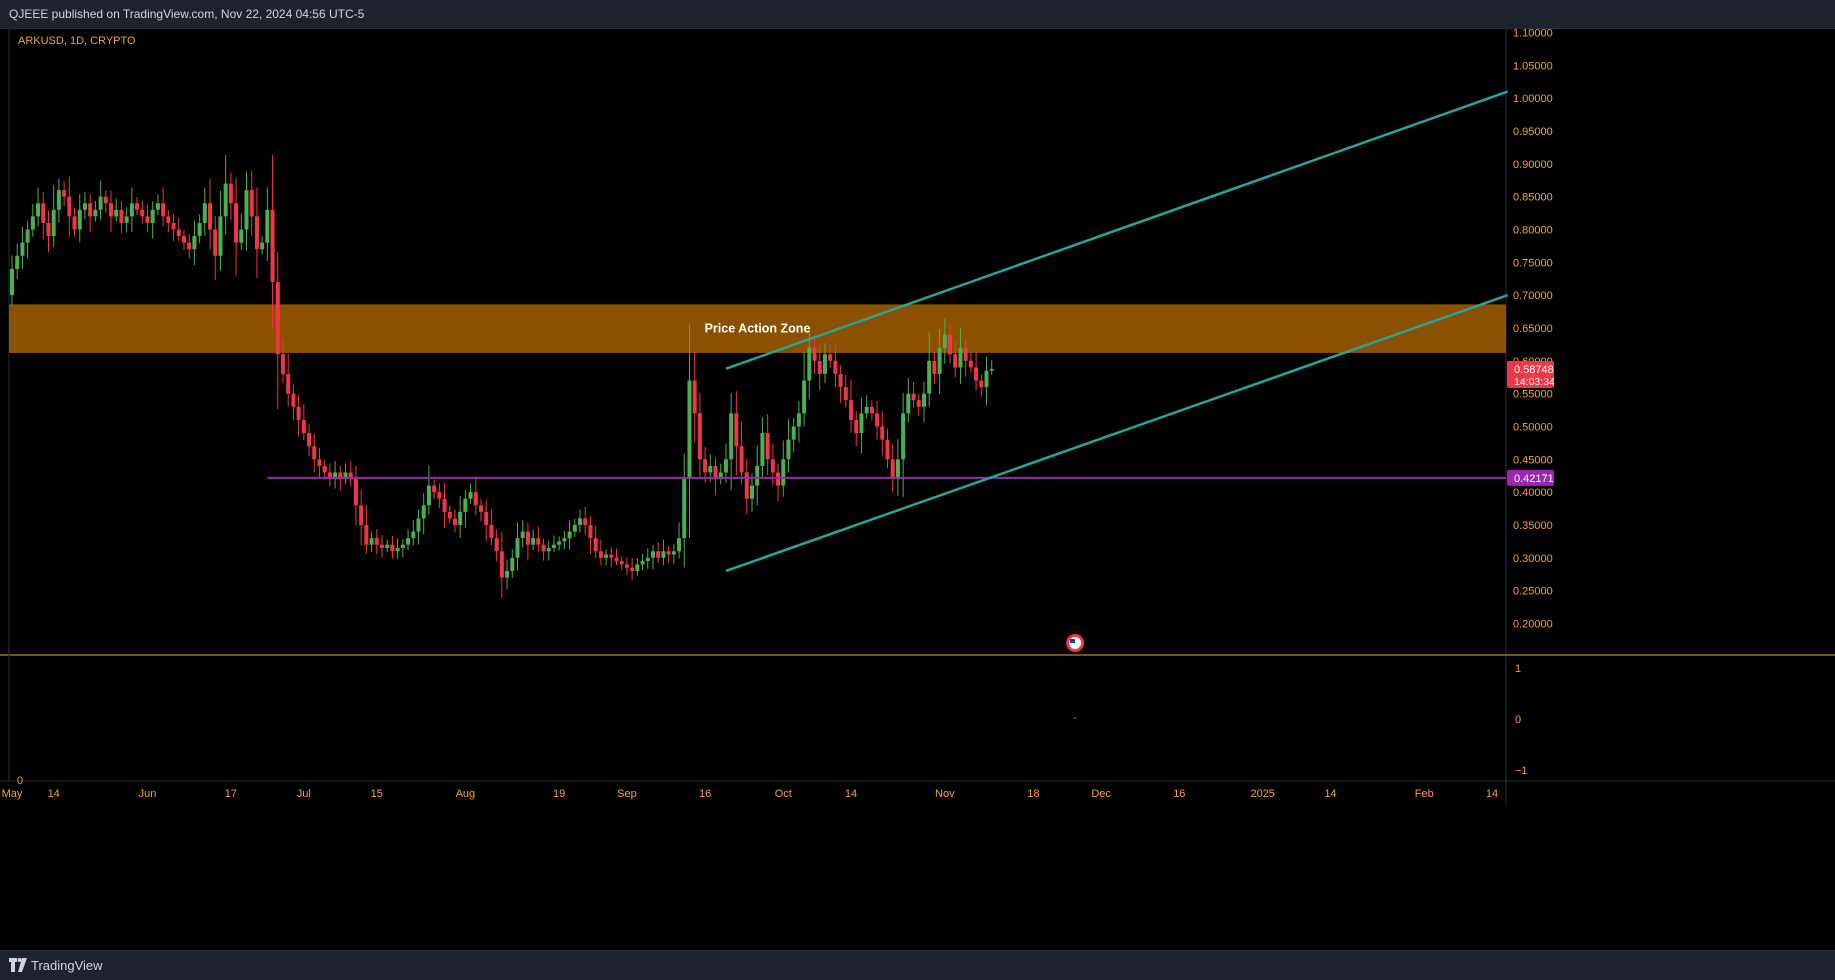 Image resolution: width=1835 pixels, height=980 pixels. What do you see at coordinates (1117, 433) in the screenshot?
I see `channel-lower-line` at bounding box center [1117, 433].